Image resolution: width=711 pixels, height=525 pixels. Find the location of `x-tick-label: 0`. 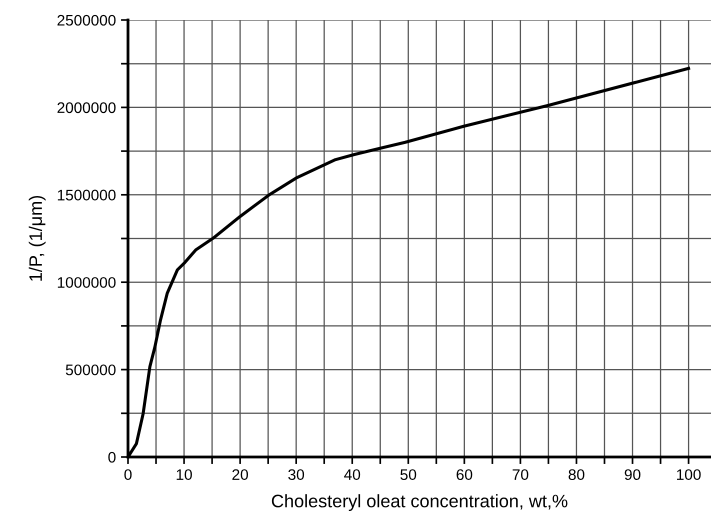

x-tick-label: 0 is located at coordinates (128, 474).